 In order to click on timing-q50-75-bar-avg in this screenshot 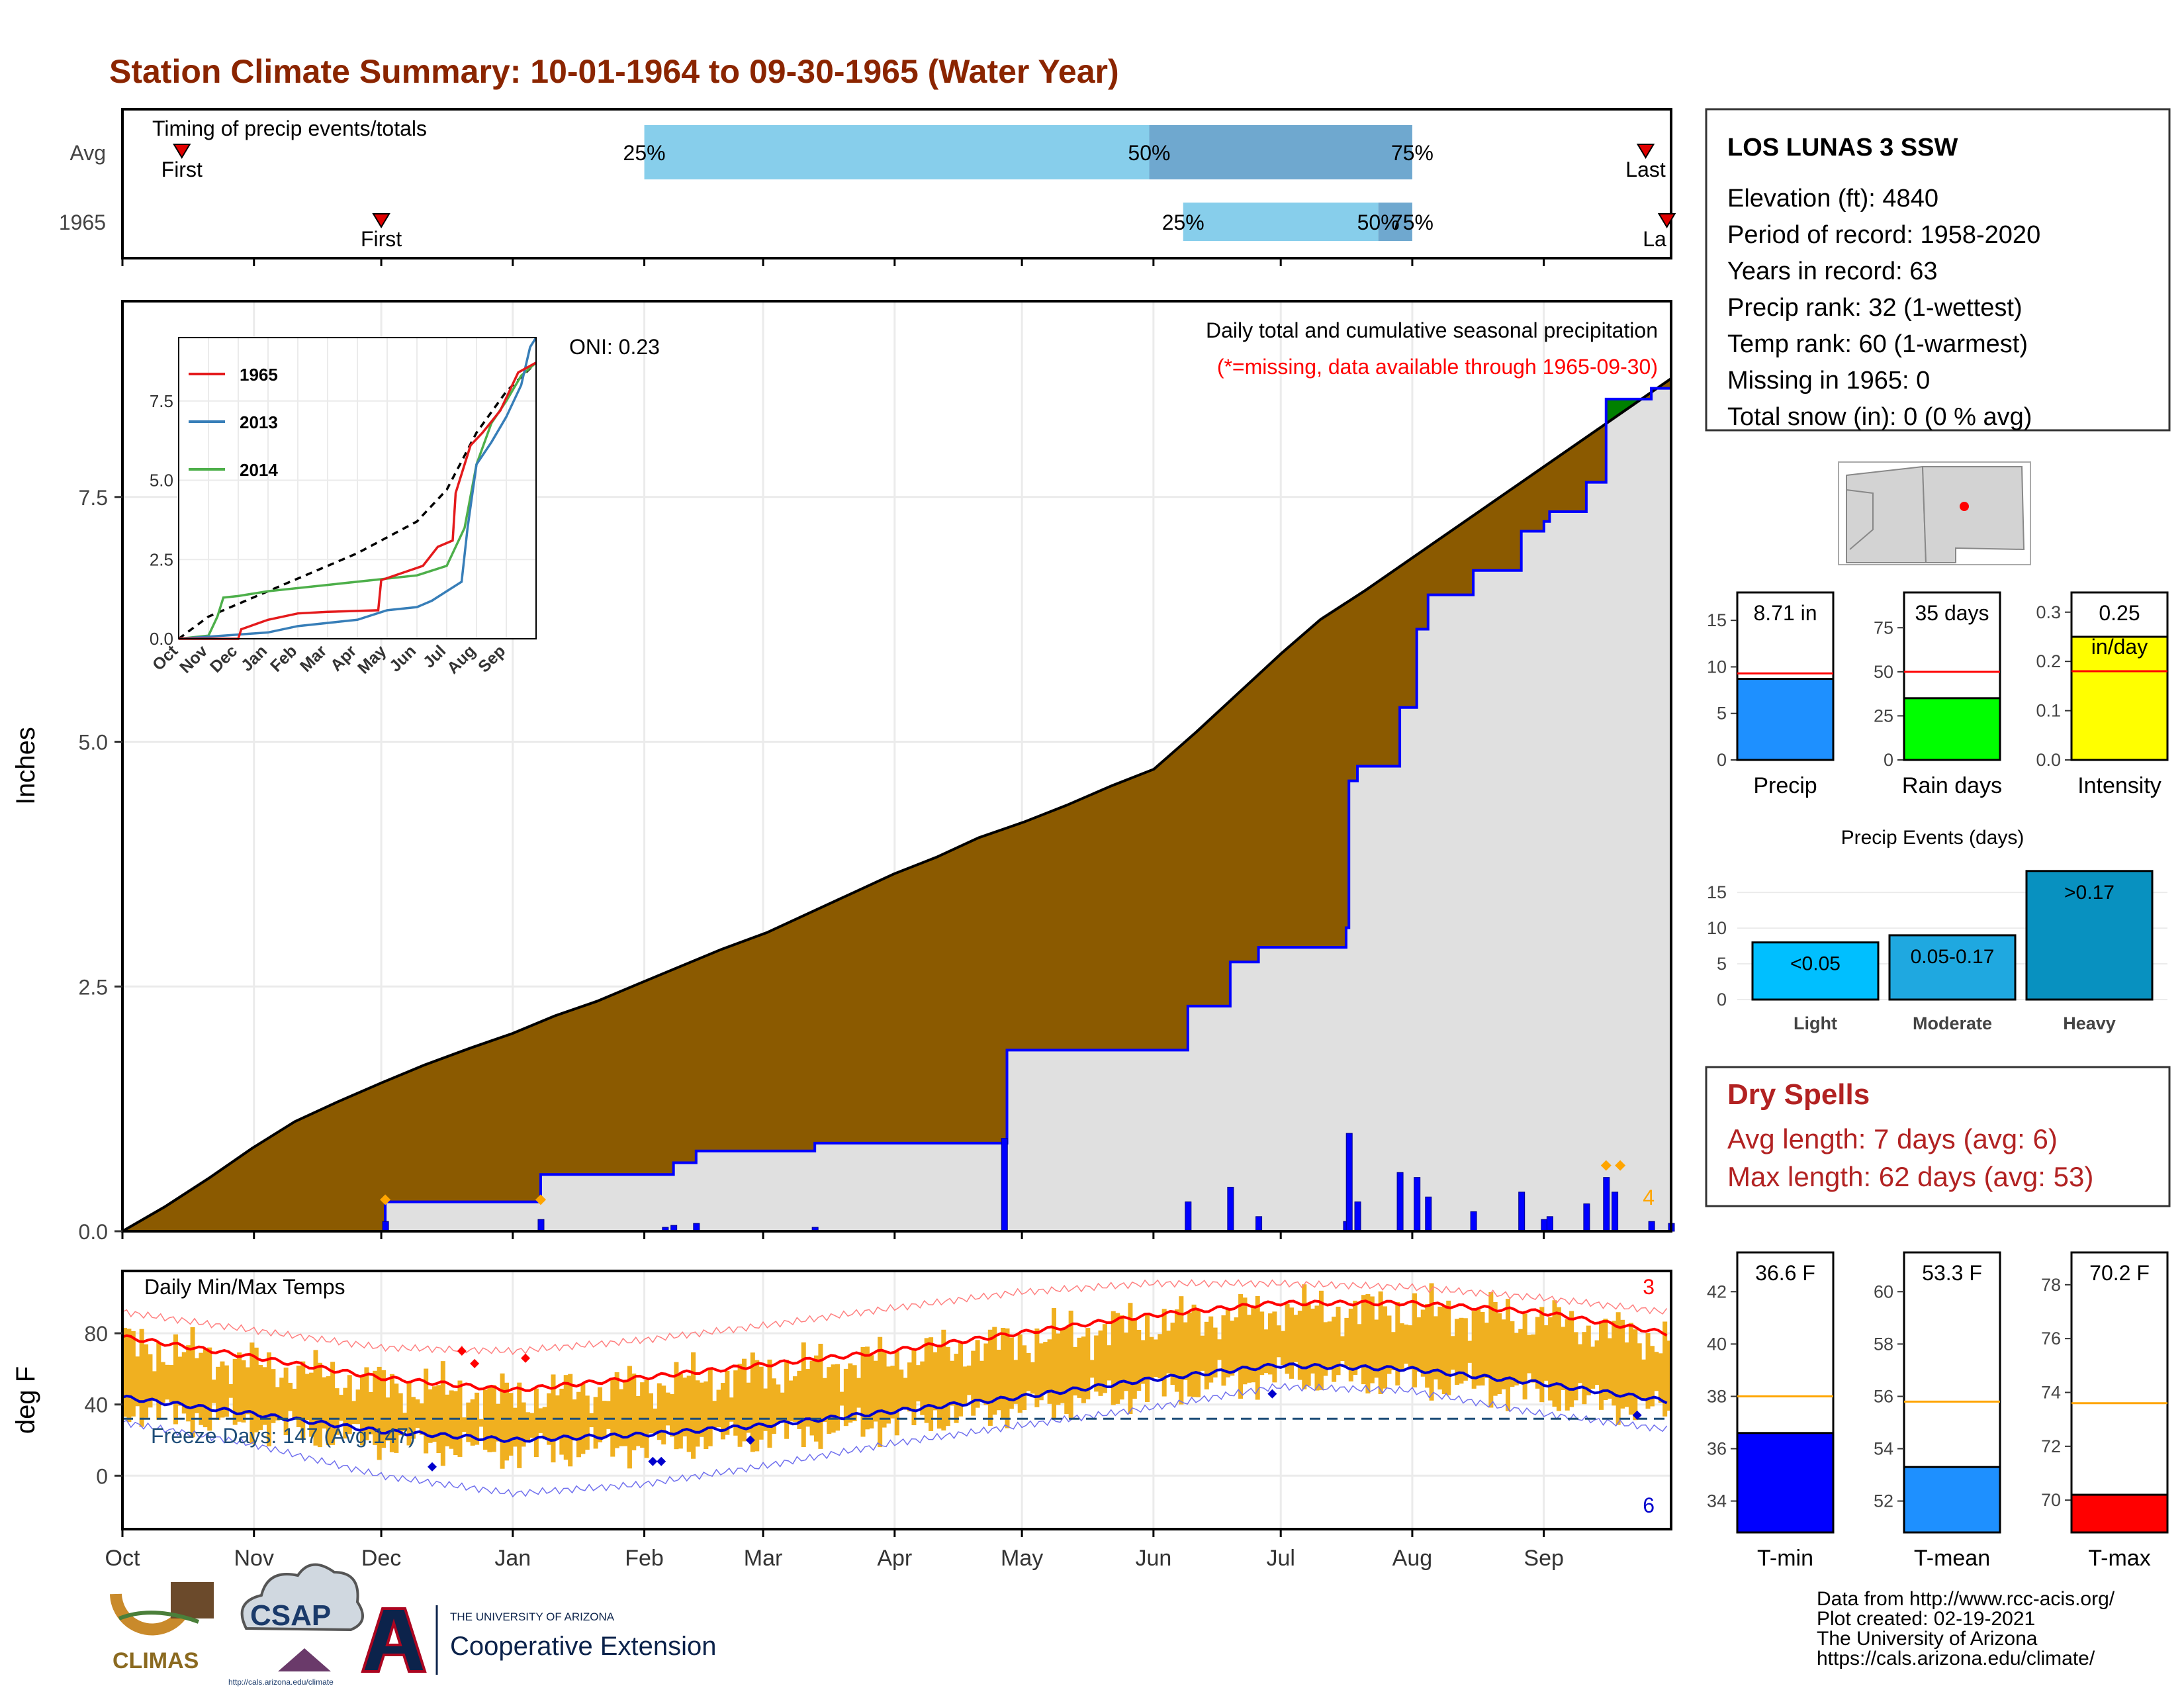, I will do `click(1280, 152)`.